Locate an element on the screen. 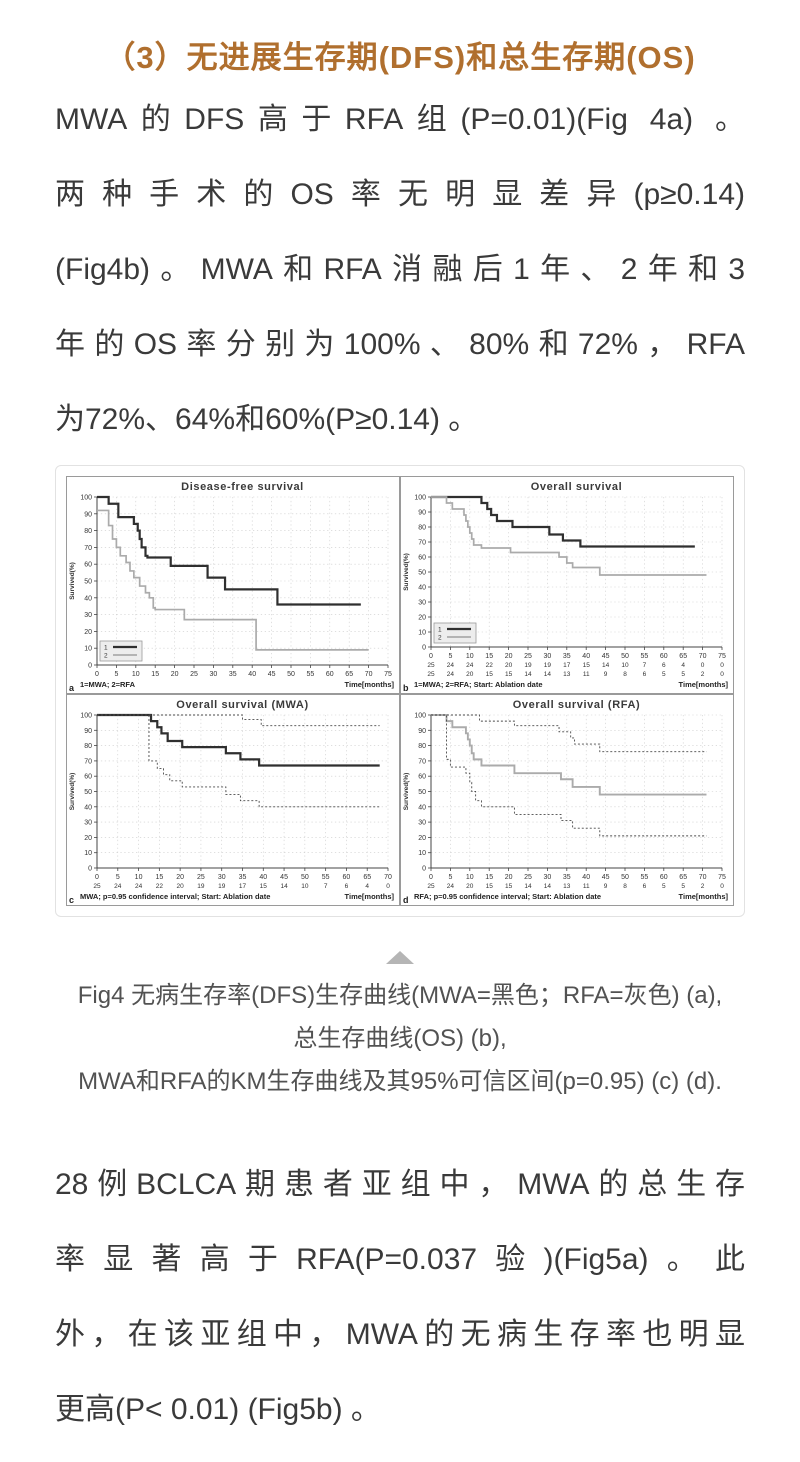  svg-text: a is located at coordinates (72, 688).